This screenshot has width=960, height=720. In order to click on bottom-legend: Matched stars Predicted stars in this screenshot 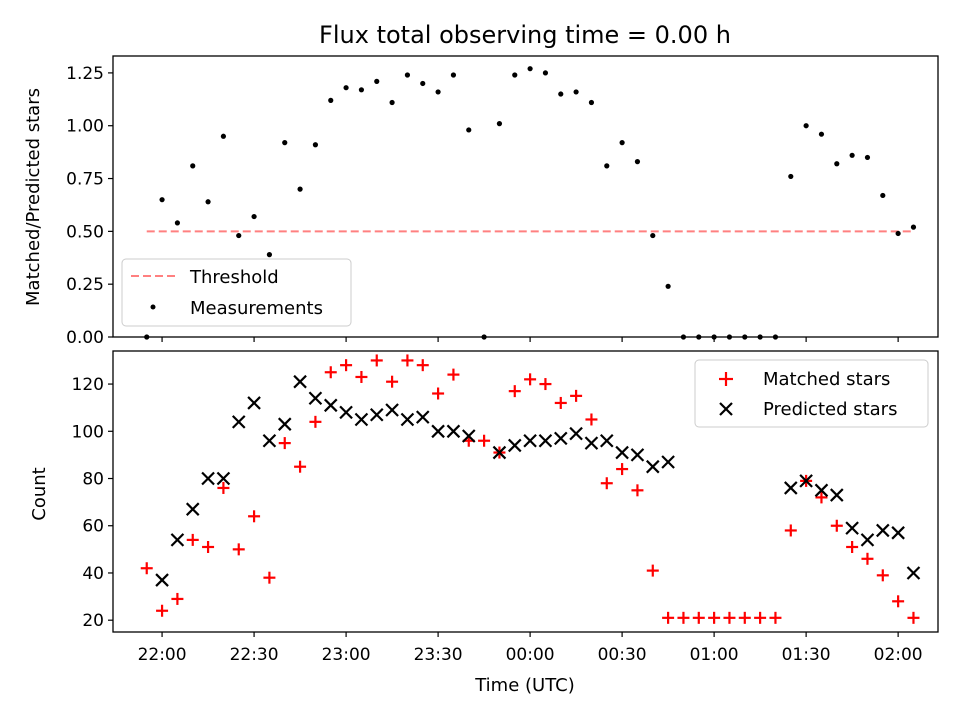, I will do `click(811, 393)`.